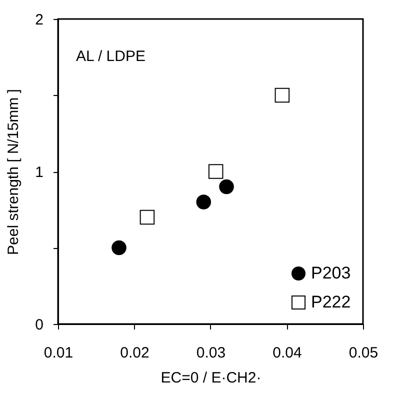 The height and width of the screenshot is (400, 408). I want to click on x-axis-title: EC=0 / E·CH2·, so click(211, 378).